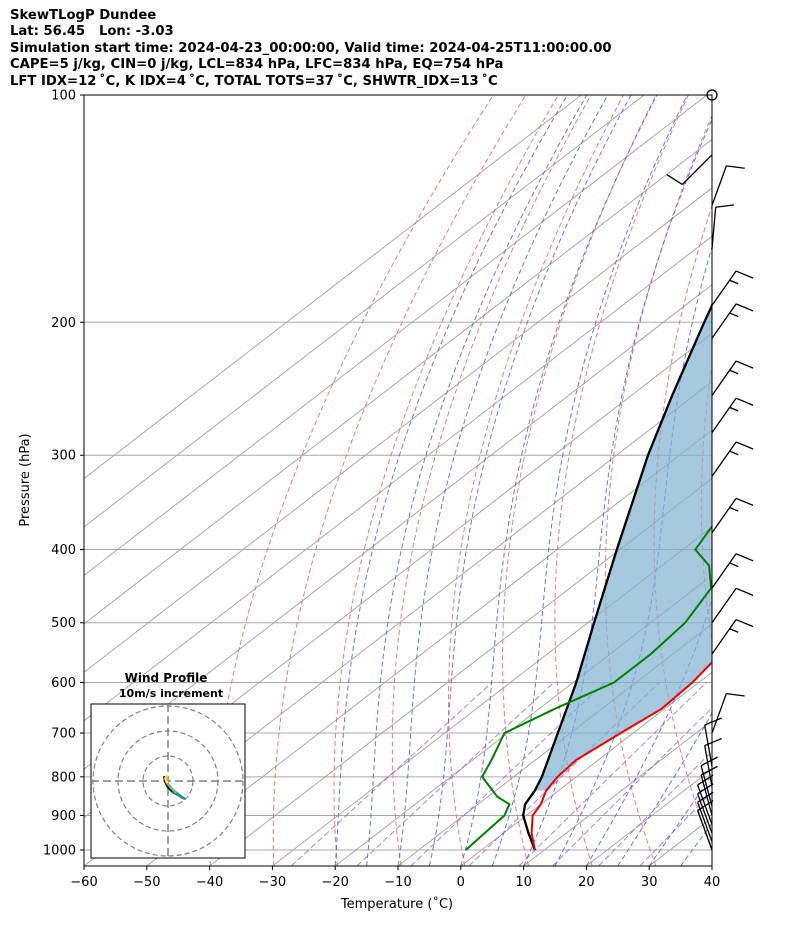  I want to click on x-axis-label: Temperature (˚C), so click(396, 904).